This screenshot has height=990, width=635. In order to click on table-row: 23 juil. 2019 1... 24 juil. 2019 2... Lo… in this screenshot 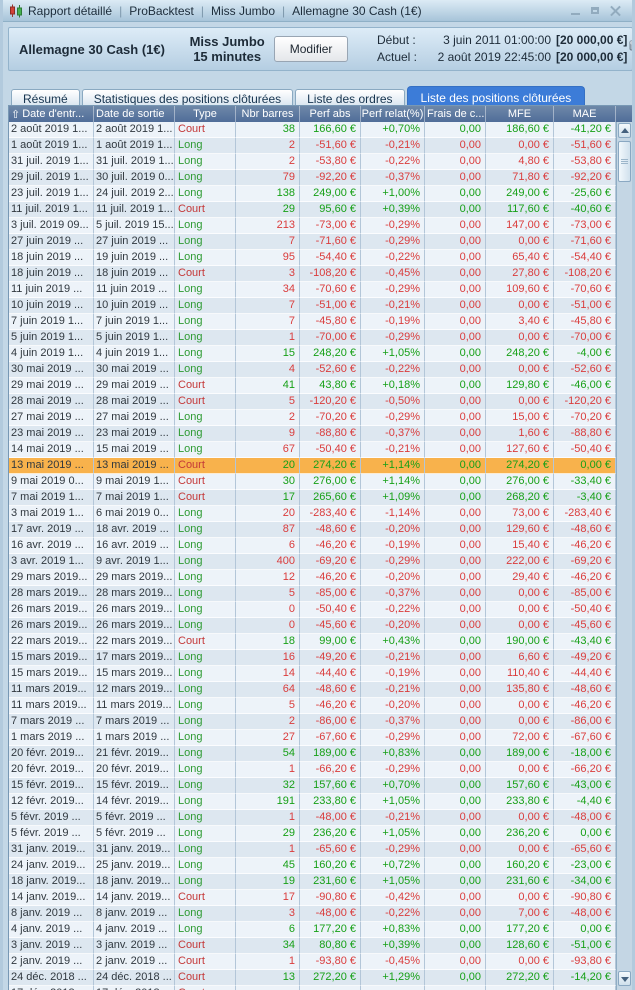, I will do `click(312, 194)`.